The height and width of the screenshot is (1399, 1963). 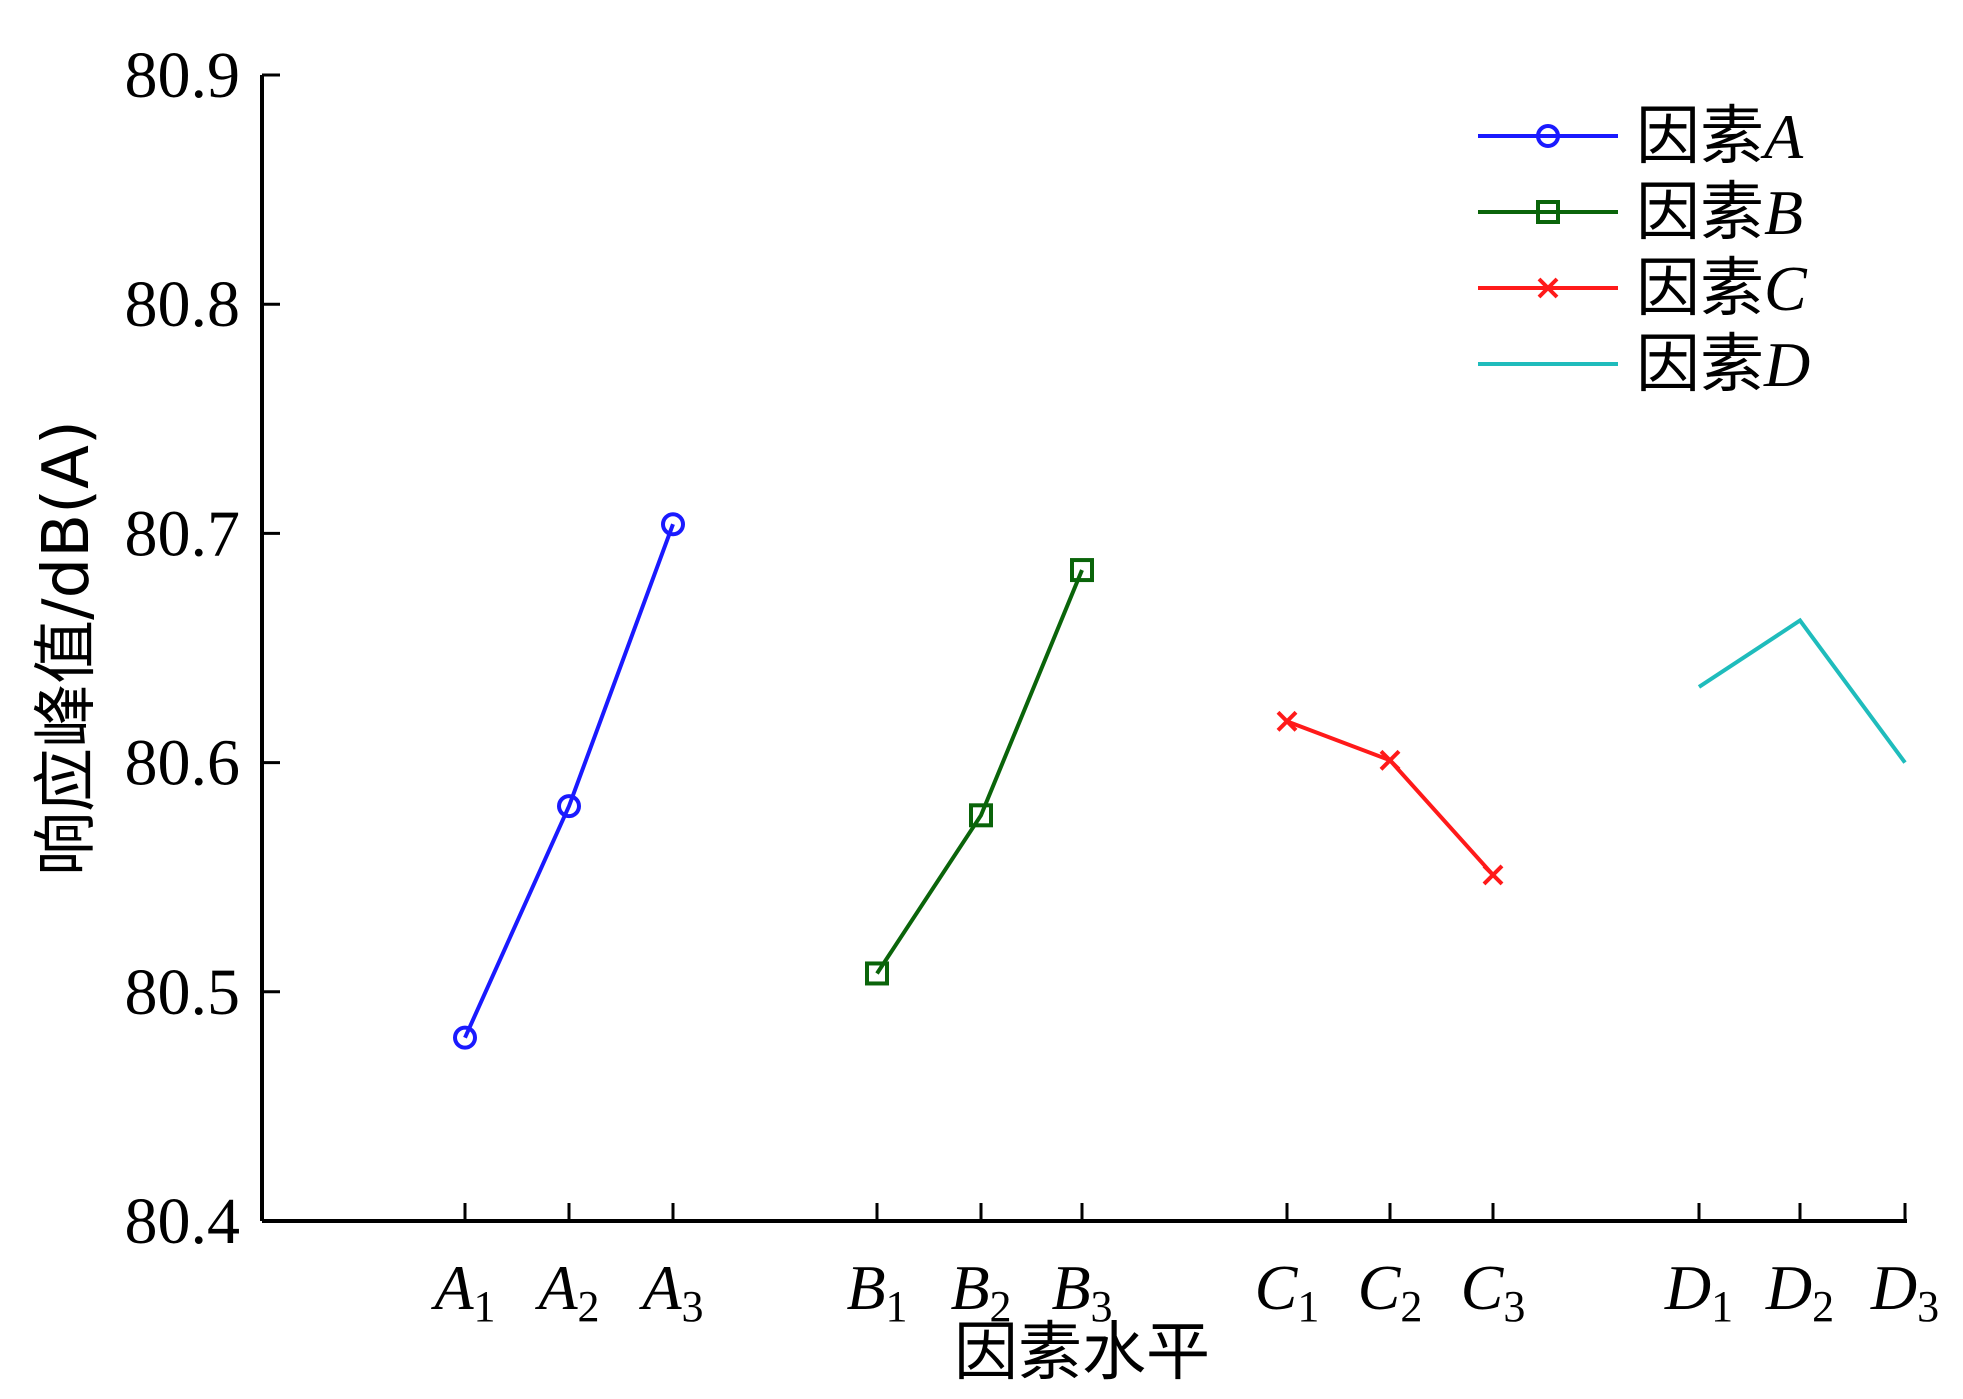 I want to click on legend-label-letter: C, so click(x=1786, y=288).